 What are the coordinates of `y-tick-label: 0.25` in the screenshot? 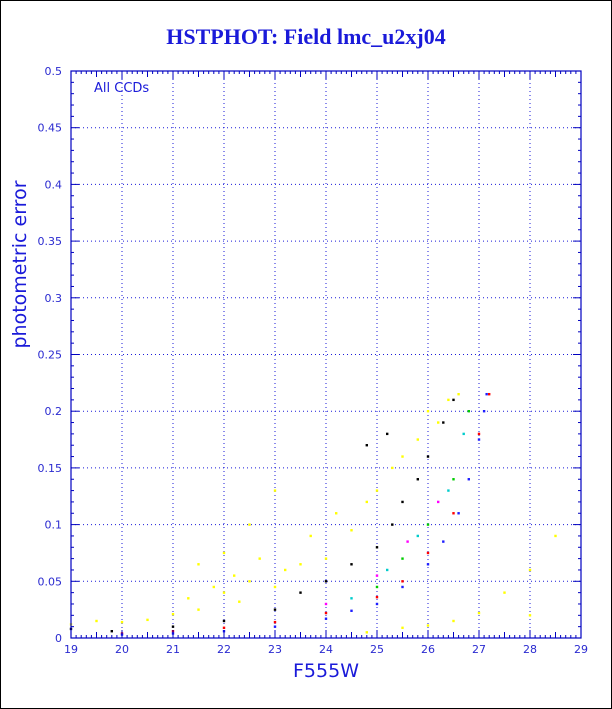 It's located at (50, 355).